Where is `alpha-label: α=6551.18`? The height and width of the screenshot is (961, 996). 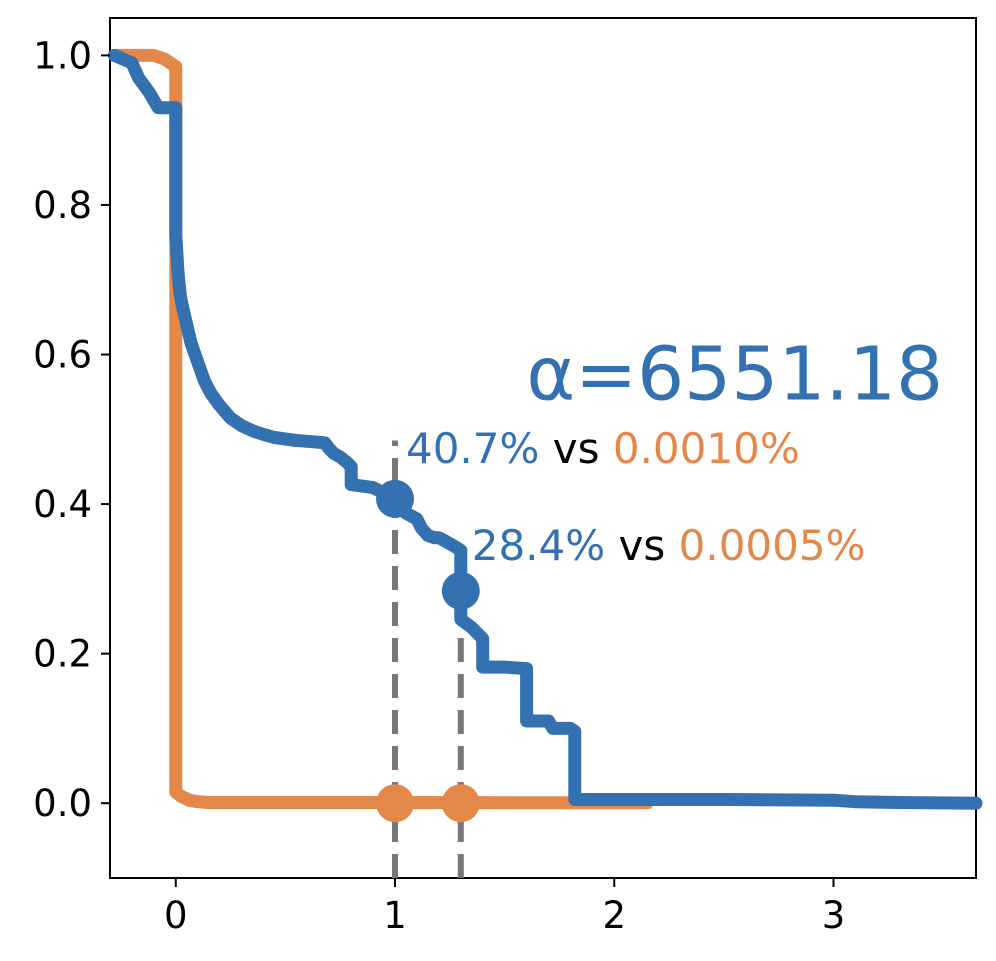
alpha-label: α=6551.18 is located at coordinates (734, 374).